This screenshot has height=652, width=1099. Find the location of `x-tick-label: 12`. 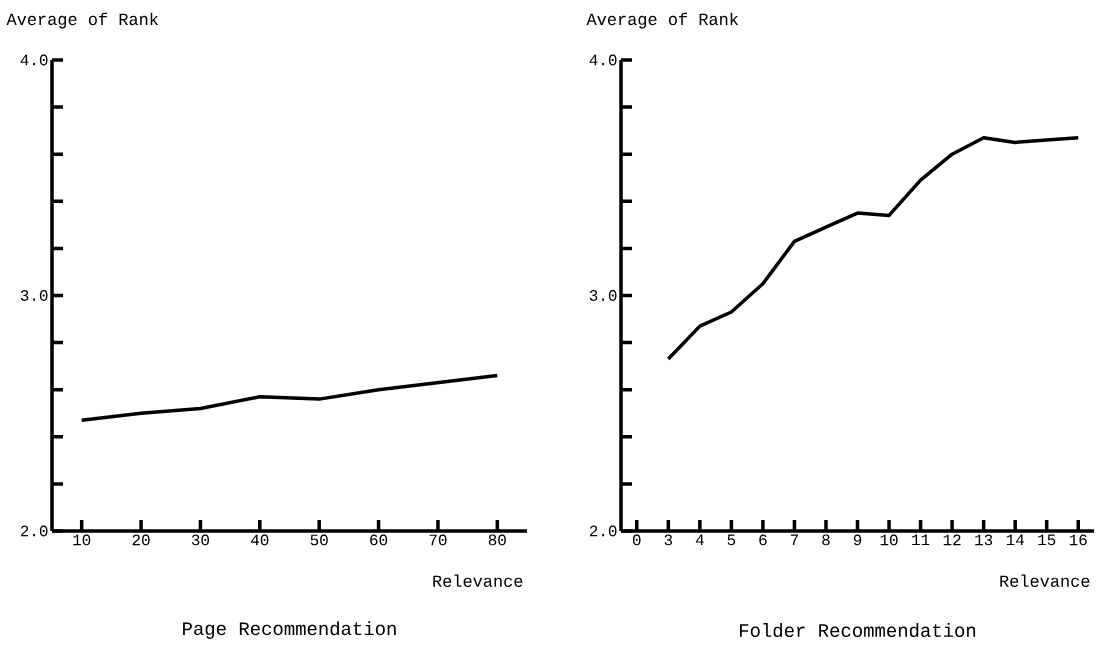

x-tick-label: 12 is located at coordinates (952, 540).